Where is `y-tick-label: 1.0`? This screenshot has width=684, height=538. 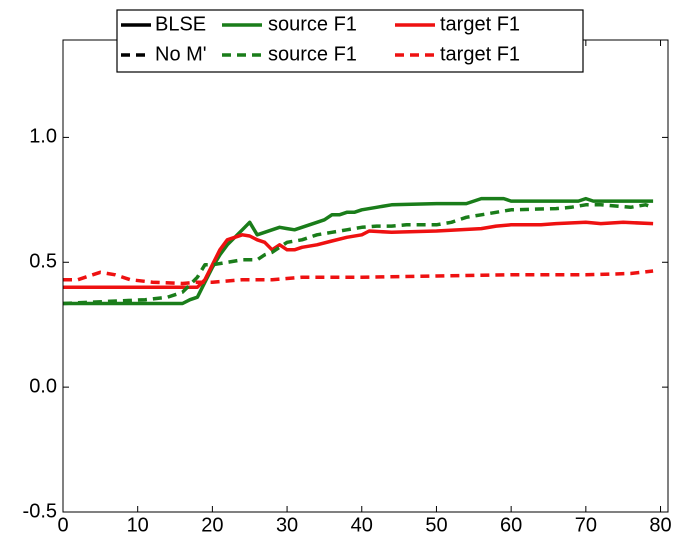 y-tick-label: 1.0 is located at coordinates (43, 137).